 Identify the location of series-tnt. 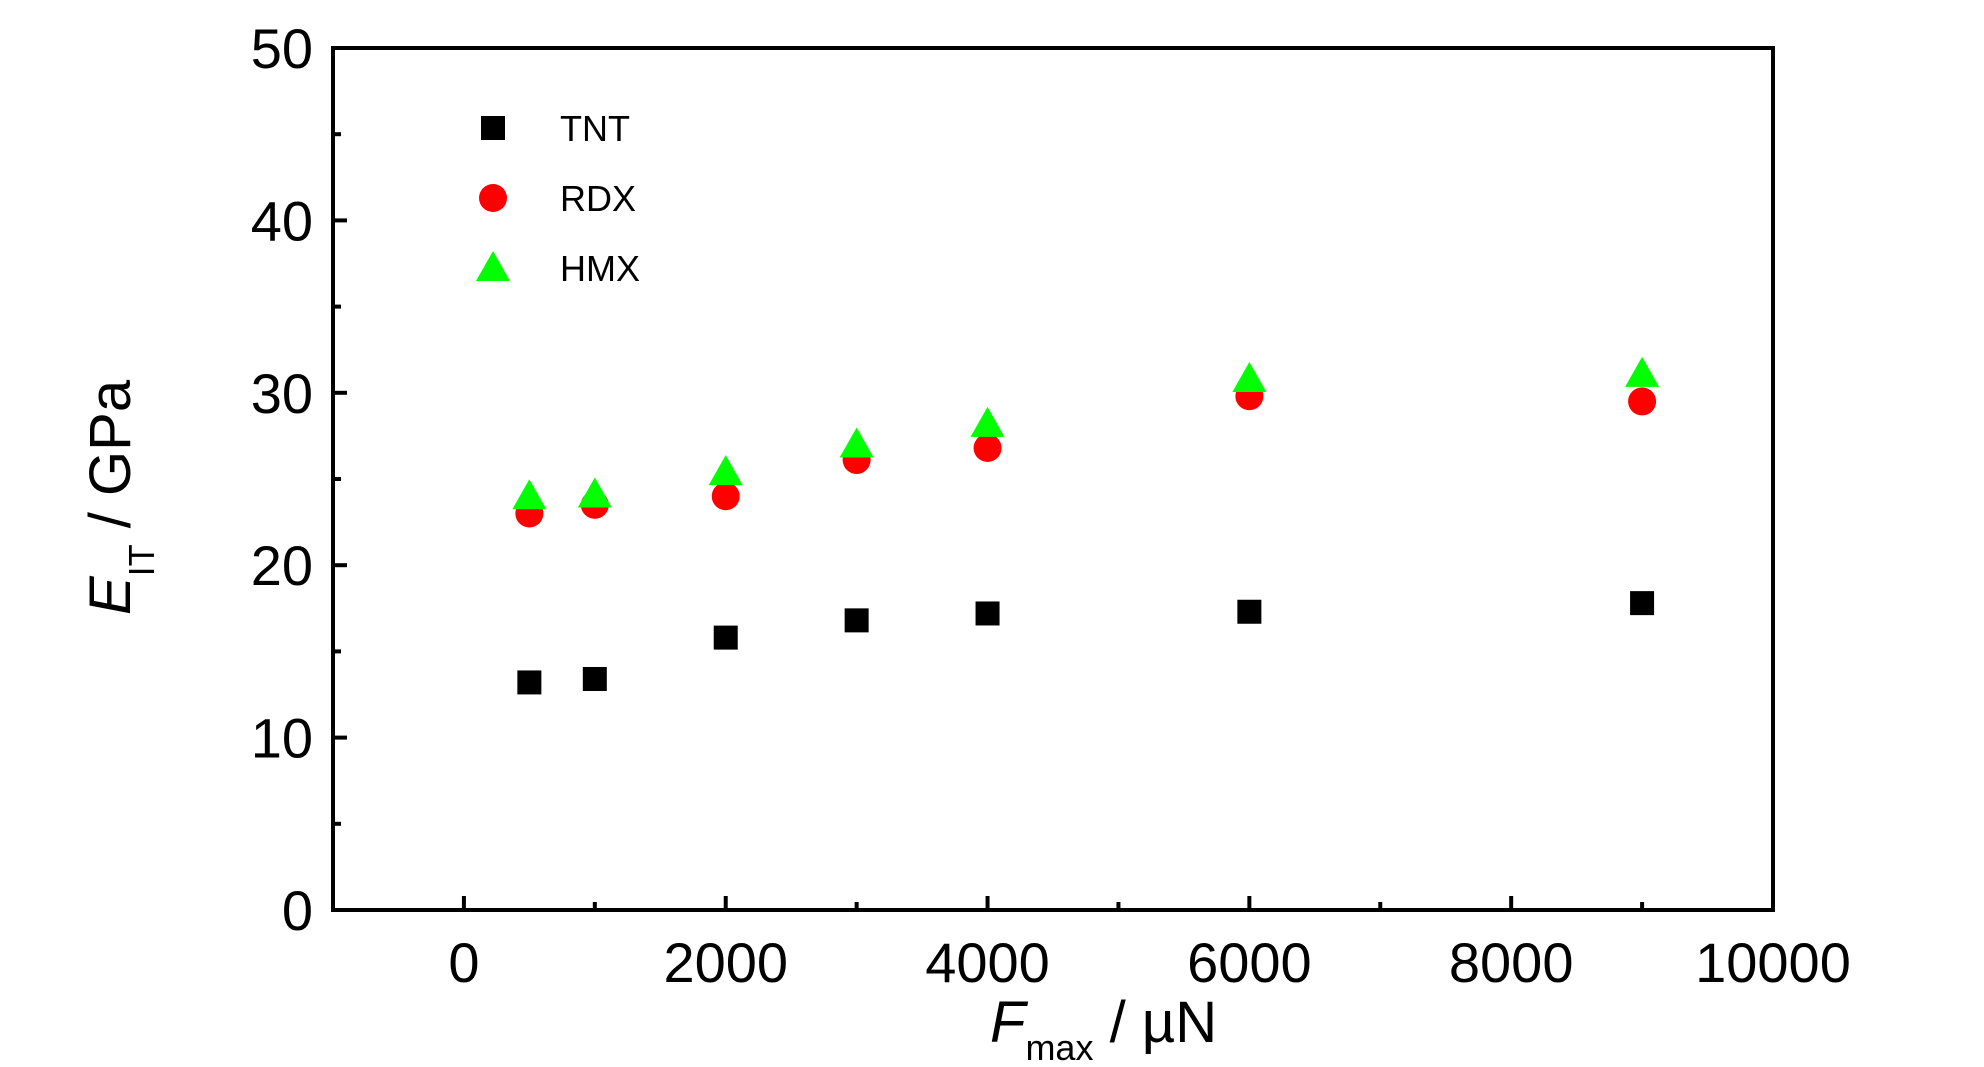
(1086, 643).